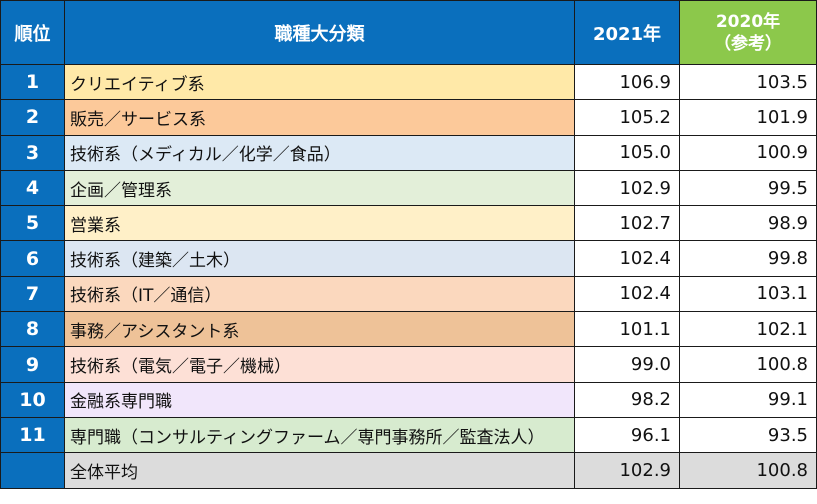 Image resolution: width=817 pixels, height=504 pixels. I want to click on rank-cell: 10, so click(32, 399).